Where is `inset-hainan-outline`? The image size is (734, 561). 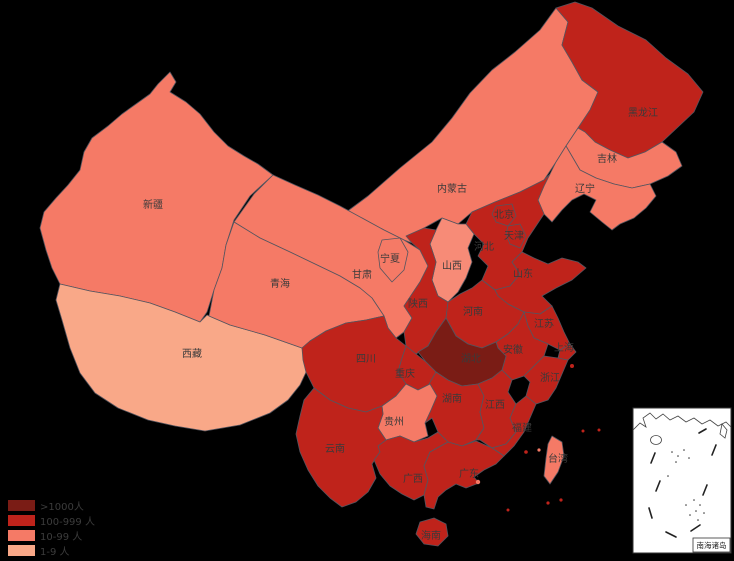
inset-hainan-outline is located at coordinates (656, 440).